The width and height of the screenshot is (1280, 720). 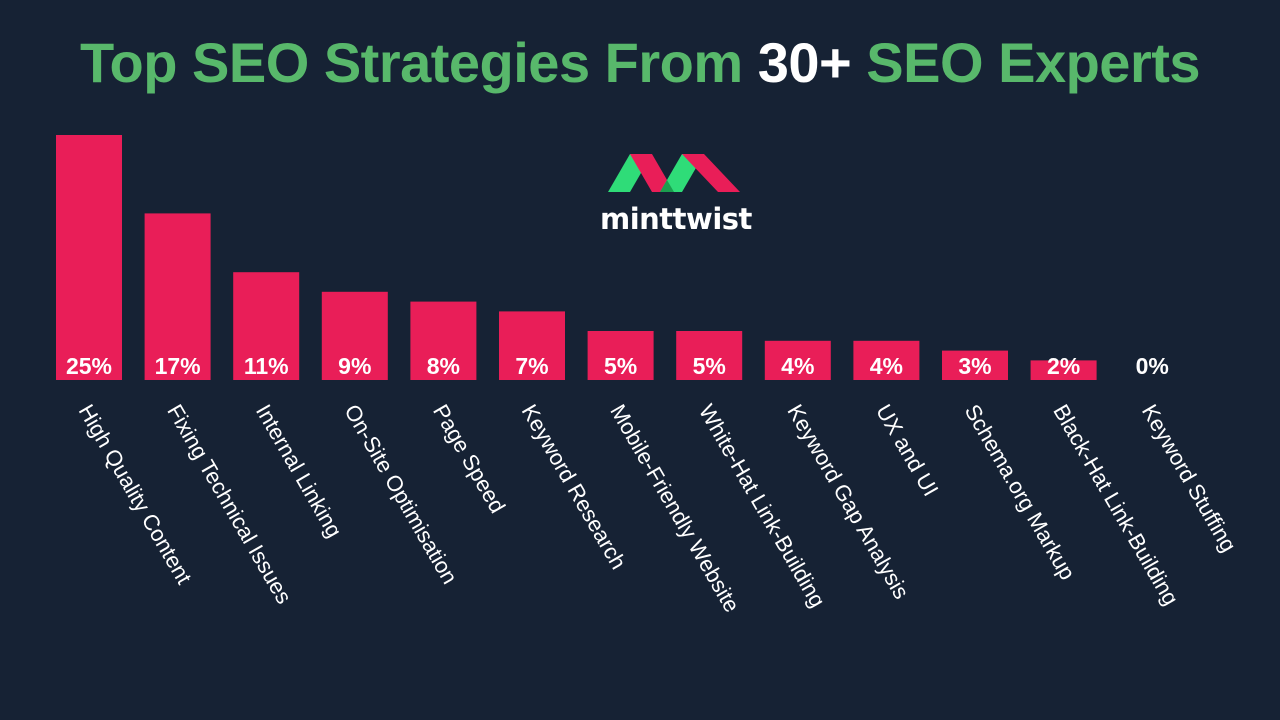 What do you see at coordinates (676, 195) in the screenshot?
I see `minttwist-logo: minttwist` at bounding box center [676, 195].